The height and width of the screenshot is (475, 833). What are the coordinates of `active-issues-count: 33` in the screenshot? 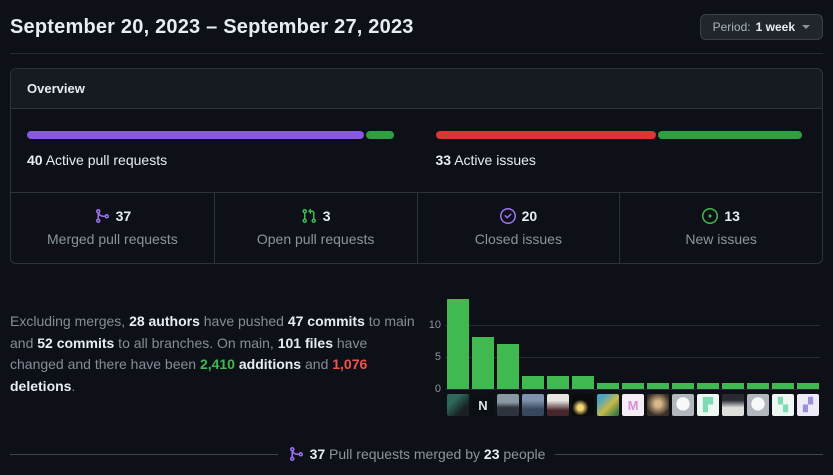 It's located at (443, 160).